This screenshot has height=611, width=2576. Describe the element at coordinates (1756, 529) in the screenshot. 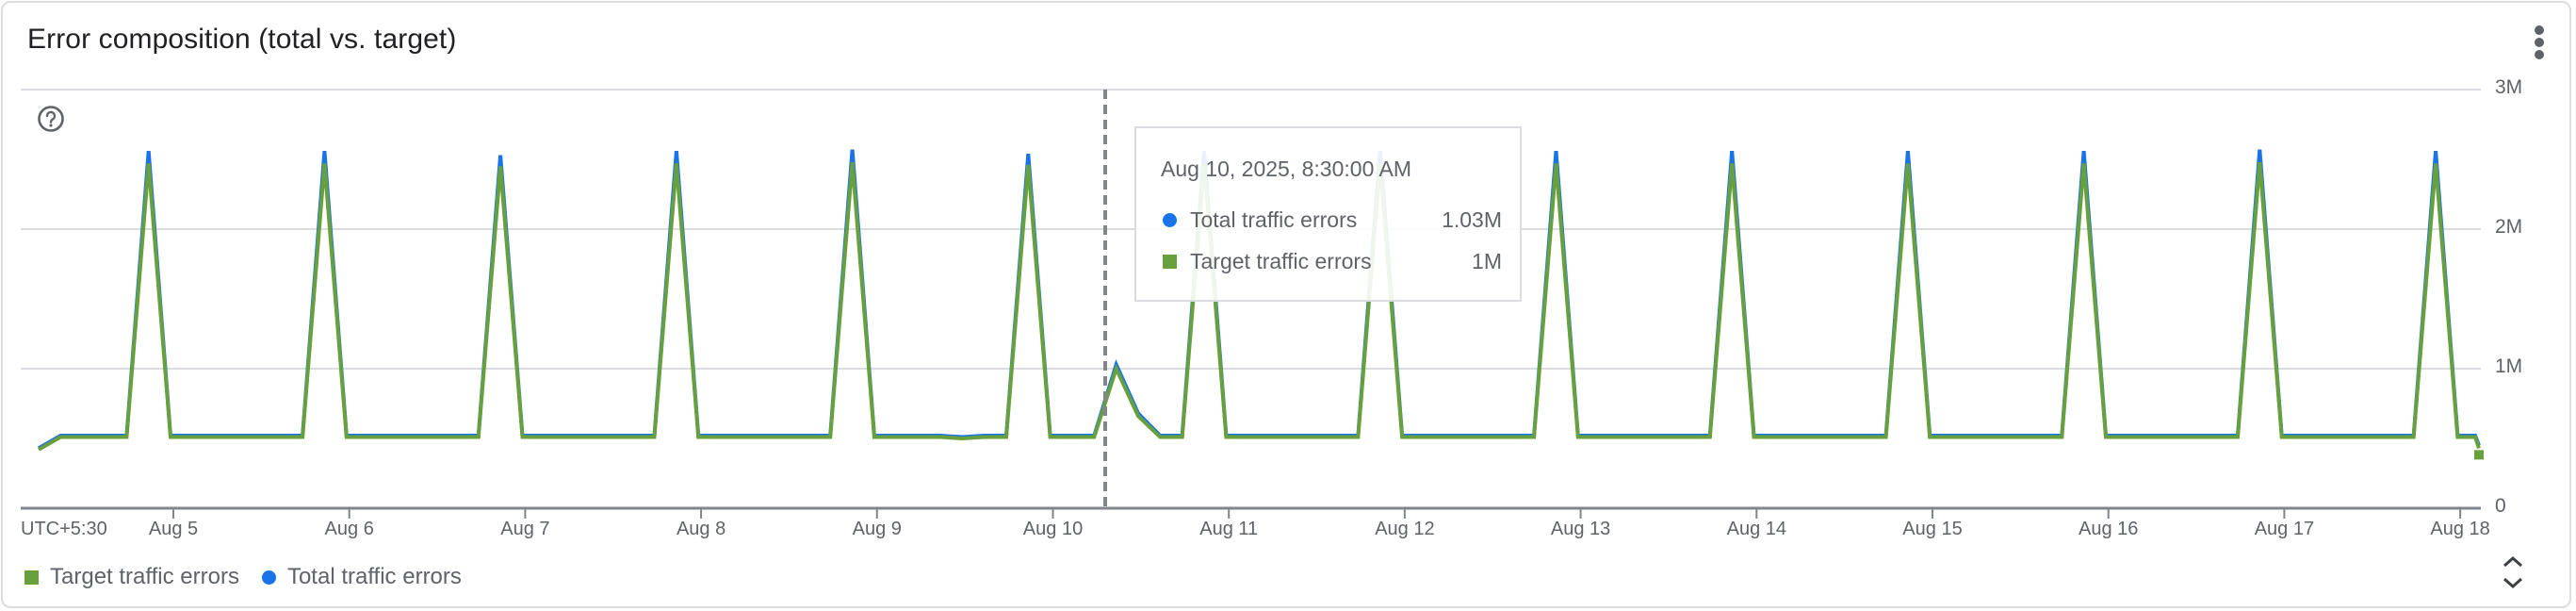

I see `x-tick-label: Aug 14` at that location.